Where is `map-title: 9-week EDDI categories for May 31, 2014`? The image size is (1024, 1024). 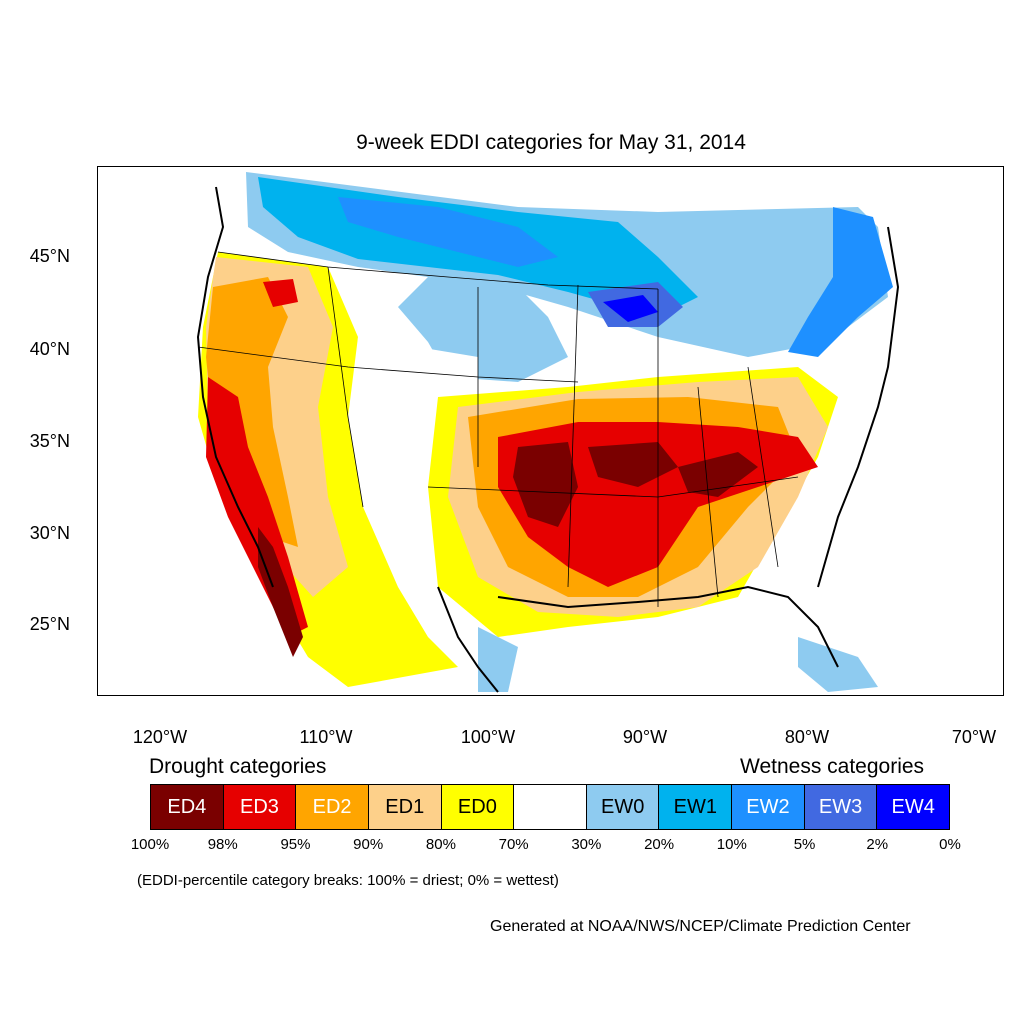
map-title: 9-week EDDI categories for May 31, 2014 is located at coordinates (551, 142).